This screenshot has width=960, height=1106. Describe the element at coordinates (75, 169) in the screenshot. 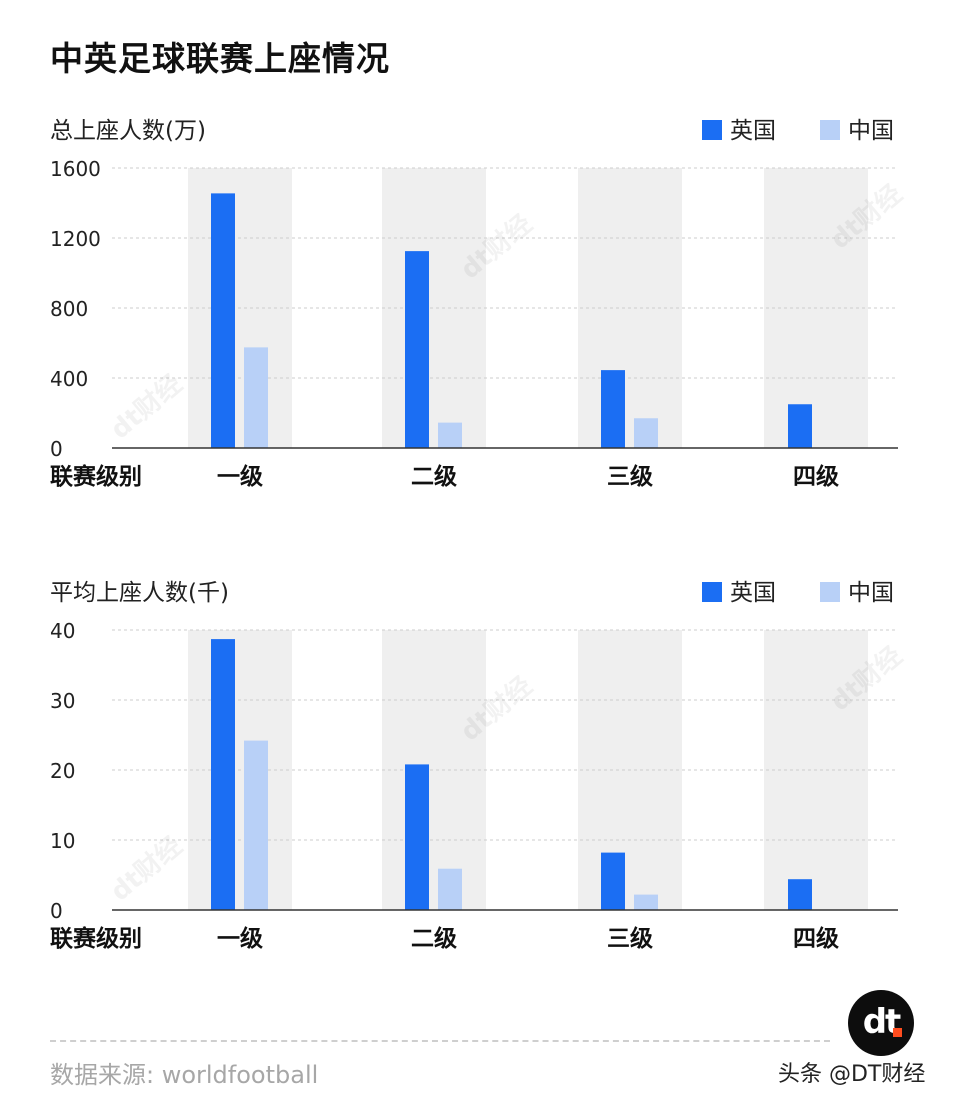

I see `y-tick-label: 1600` at that location.